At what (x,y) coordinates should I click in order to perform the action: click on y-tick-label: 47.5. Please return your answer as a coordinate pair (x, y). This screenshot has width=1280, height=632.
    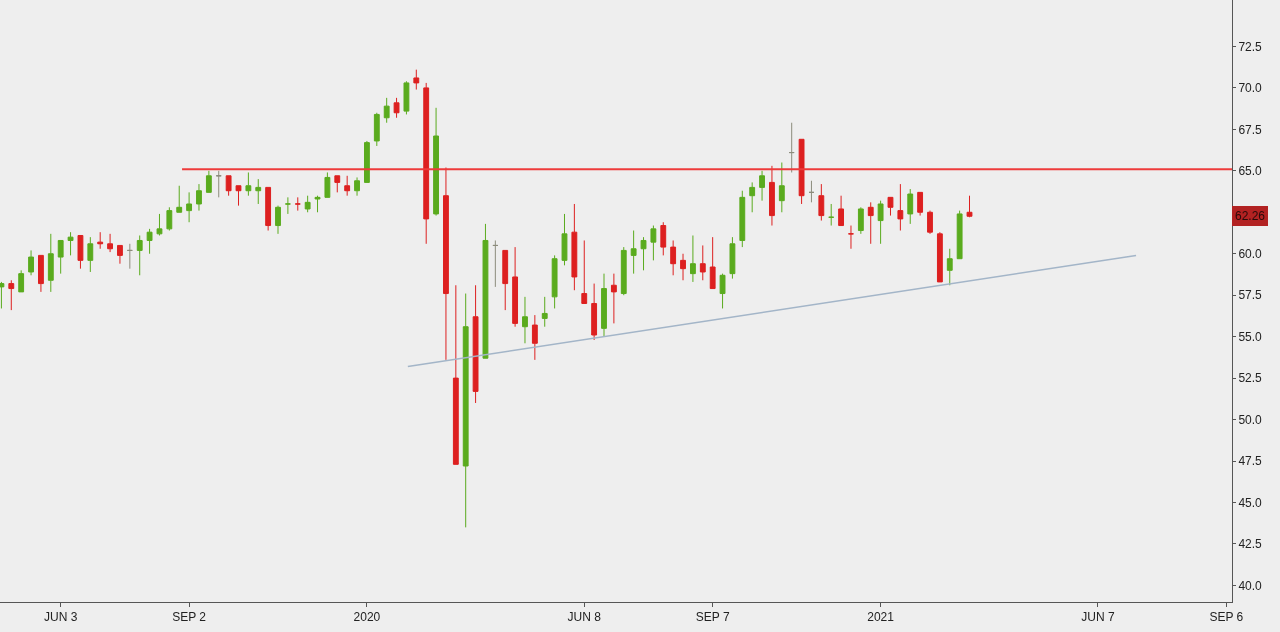
    Looking at the image, I should click on (1250, 461).